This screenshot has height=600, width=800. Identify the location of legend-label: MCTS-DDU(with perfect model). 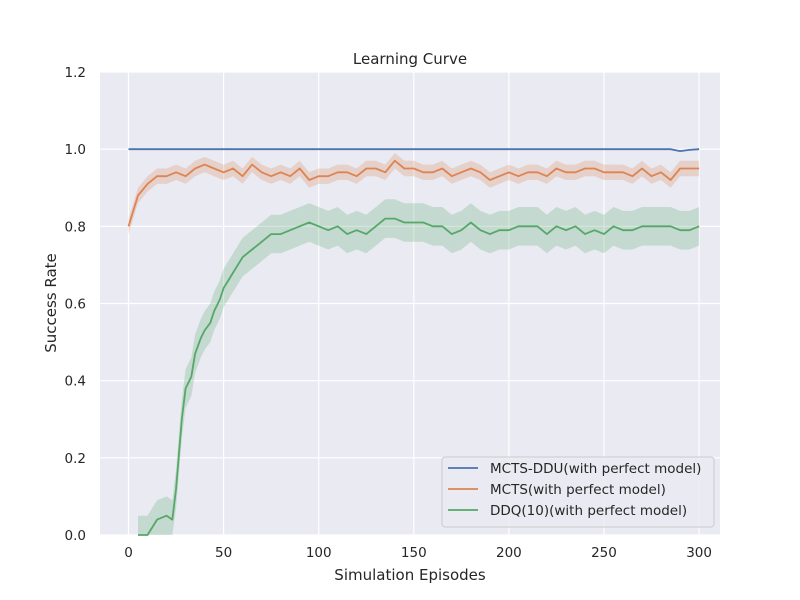
(595, 469).